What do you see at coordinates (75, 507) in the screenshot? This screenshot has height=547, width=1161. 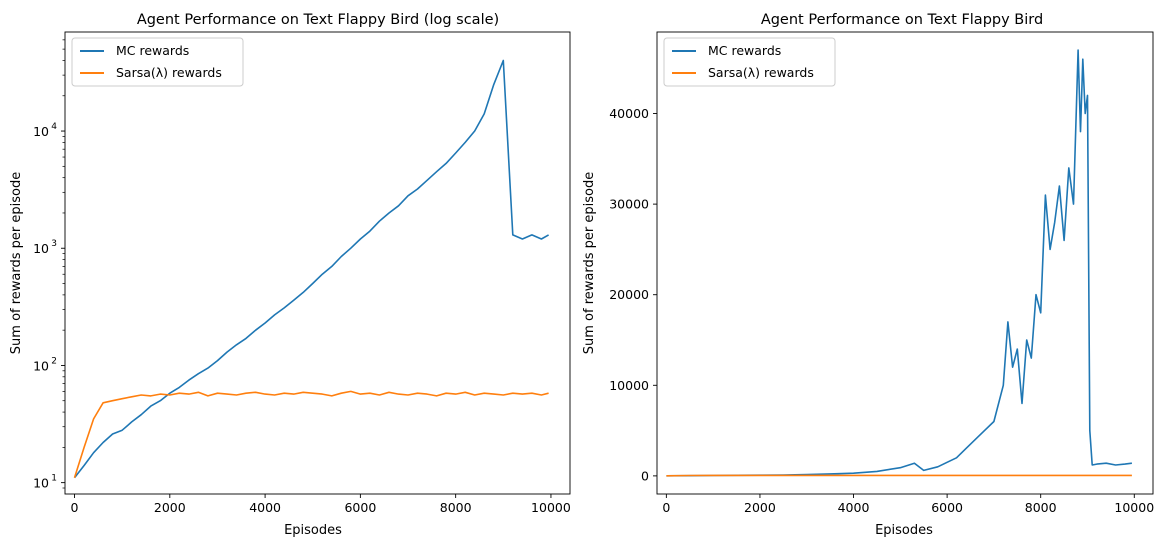 I see `left-x-tick-label: 0` at bounding box center [75, 507].